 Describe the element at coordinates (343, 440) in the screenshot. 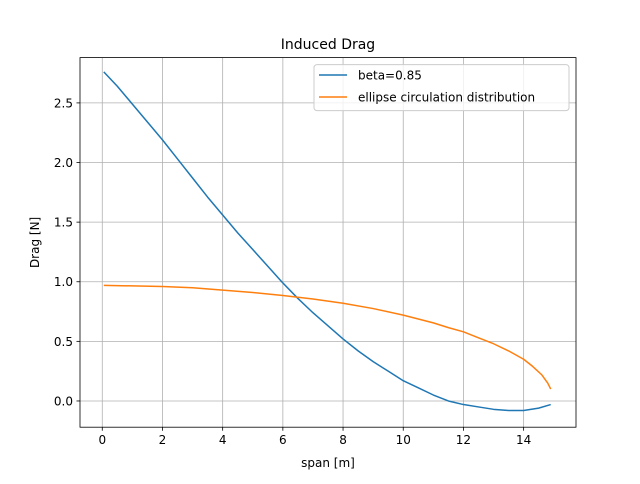

I see `x-tick-label: 8` at that location.